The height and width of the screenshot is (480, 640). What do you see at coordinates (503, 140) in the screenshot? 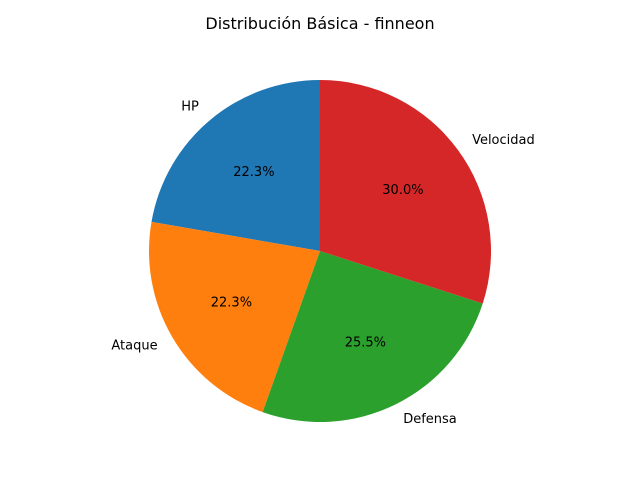
I see `slice-label-velocidad: Velocidad` at bounding box center [503, 140].